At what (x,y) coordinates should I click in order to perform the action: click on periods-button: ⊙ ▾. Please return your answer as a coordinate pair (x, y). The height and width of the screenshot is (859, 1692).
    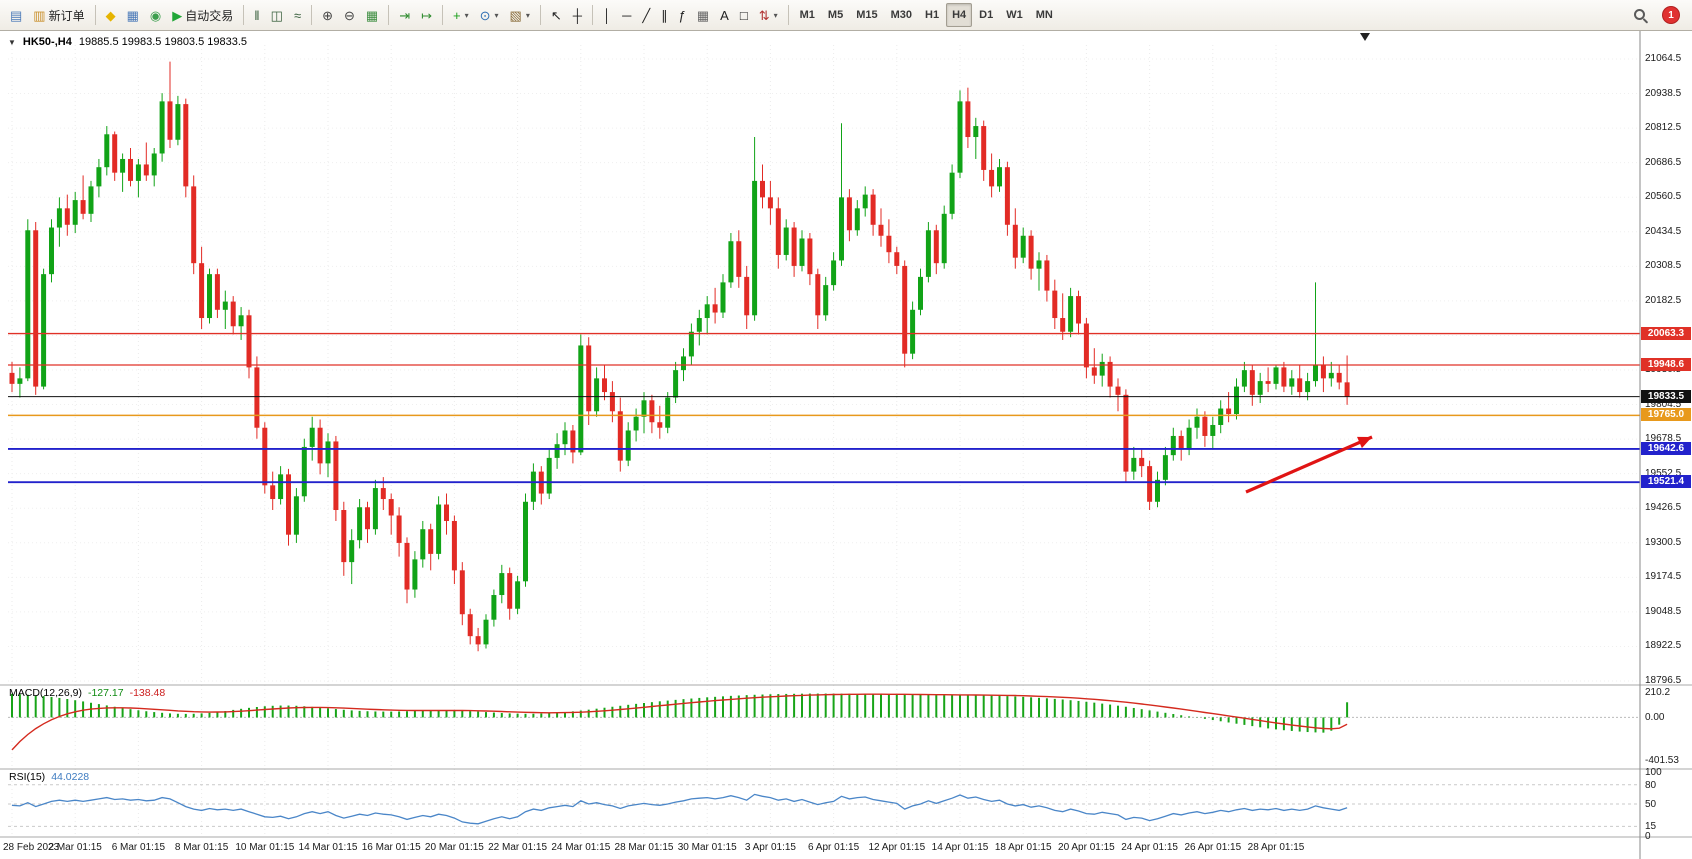
    Looking at the image, I should click on (489, 15).